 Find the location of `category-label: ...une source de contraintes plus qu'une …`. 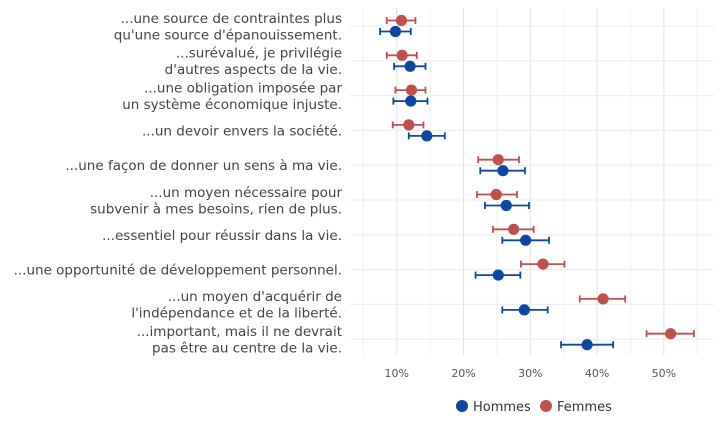

category-label: ...une source de contraintes plus qu'une … is located at coordinates (228, 27).